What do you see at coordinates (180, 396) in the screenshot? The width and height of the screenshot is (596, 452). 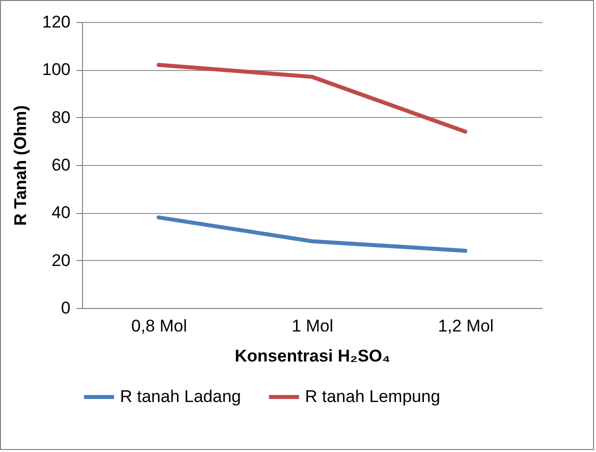 I see `legend-label: R tanah Ladang` at bounding box center [180, 396].